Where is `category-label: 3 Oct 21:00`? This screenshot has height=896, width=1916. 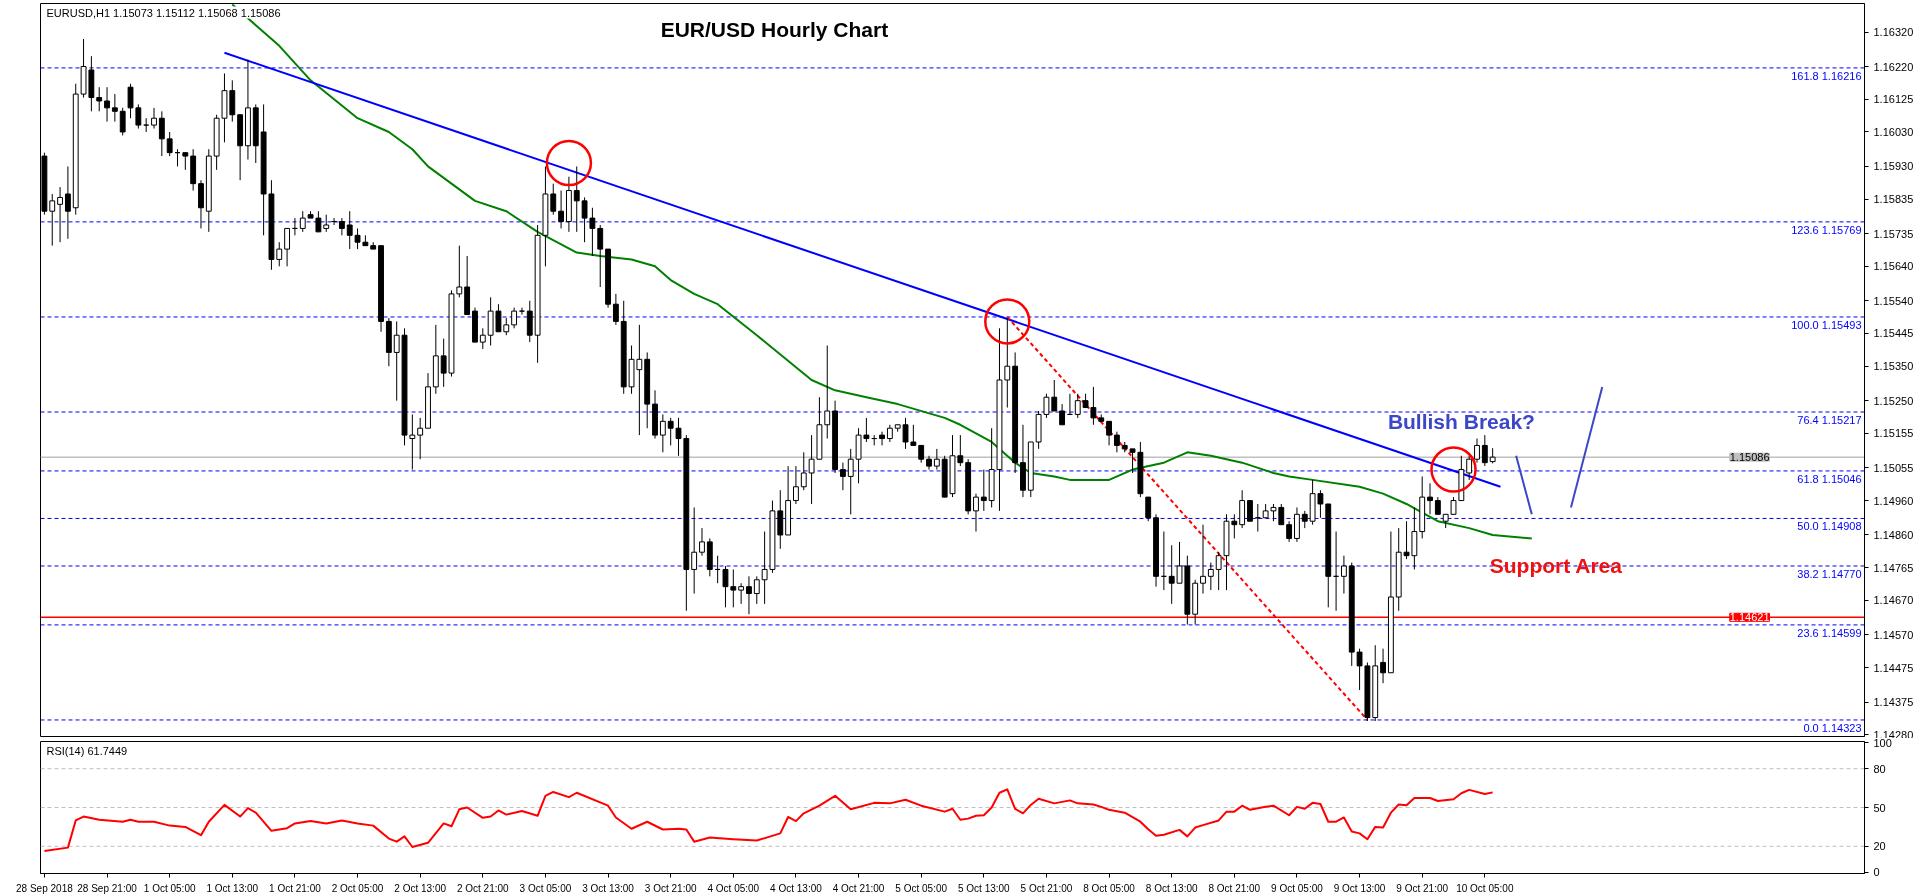 category-label: 3 Oct 21:00 is located at coordinates (670, 888).